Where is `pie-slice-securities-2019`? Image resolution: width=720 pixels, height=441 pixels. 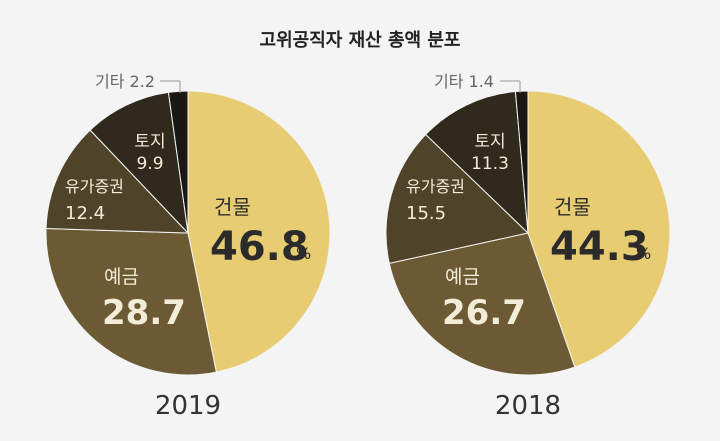 pie-slice-securities-2019 is located at coordinates (117, 181).